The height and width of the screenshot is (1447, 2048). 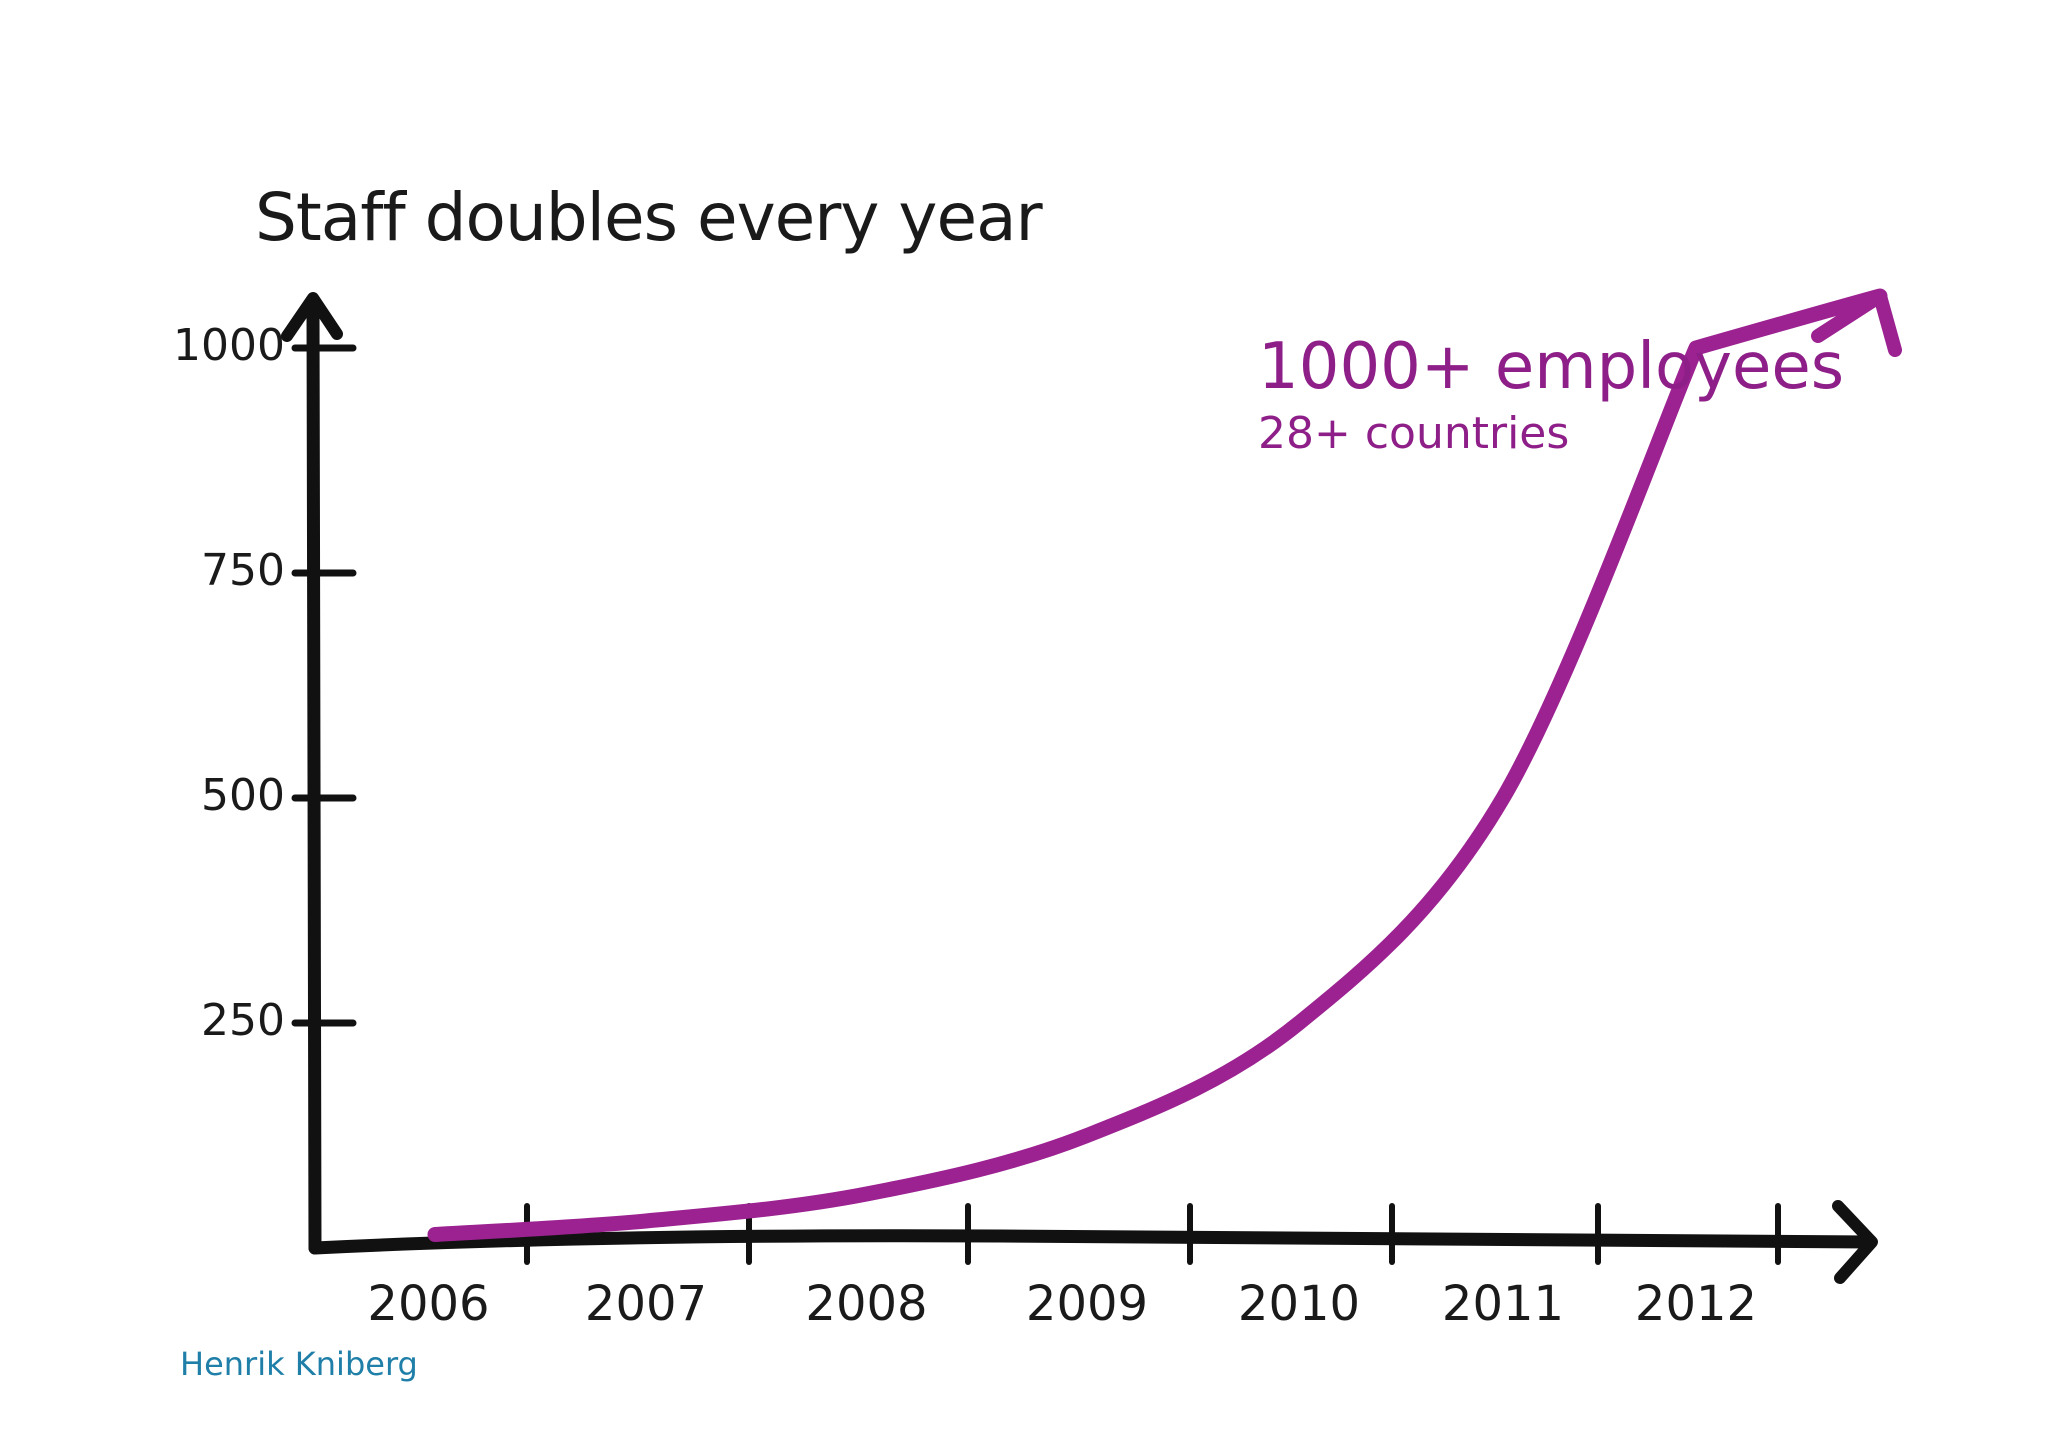 I want to click on x-axis-ticks: 2006 2007 2008 2009 2010 2011 2012, so click(x=1074, y=1267).